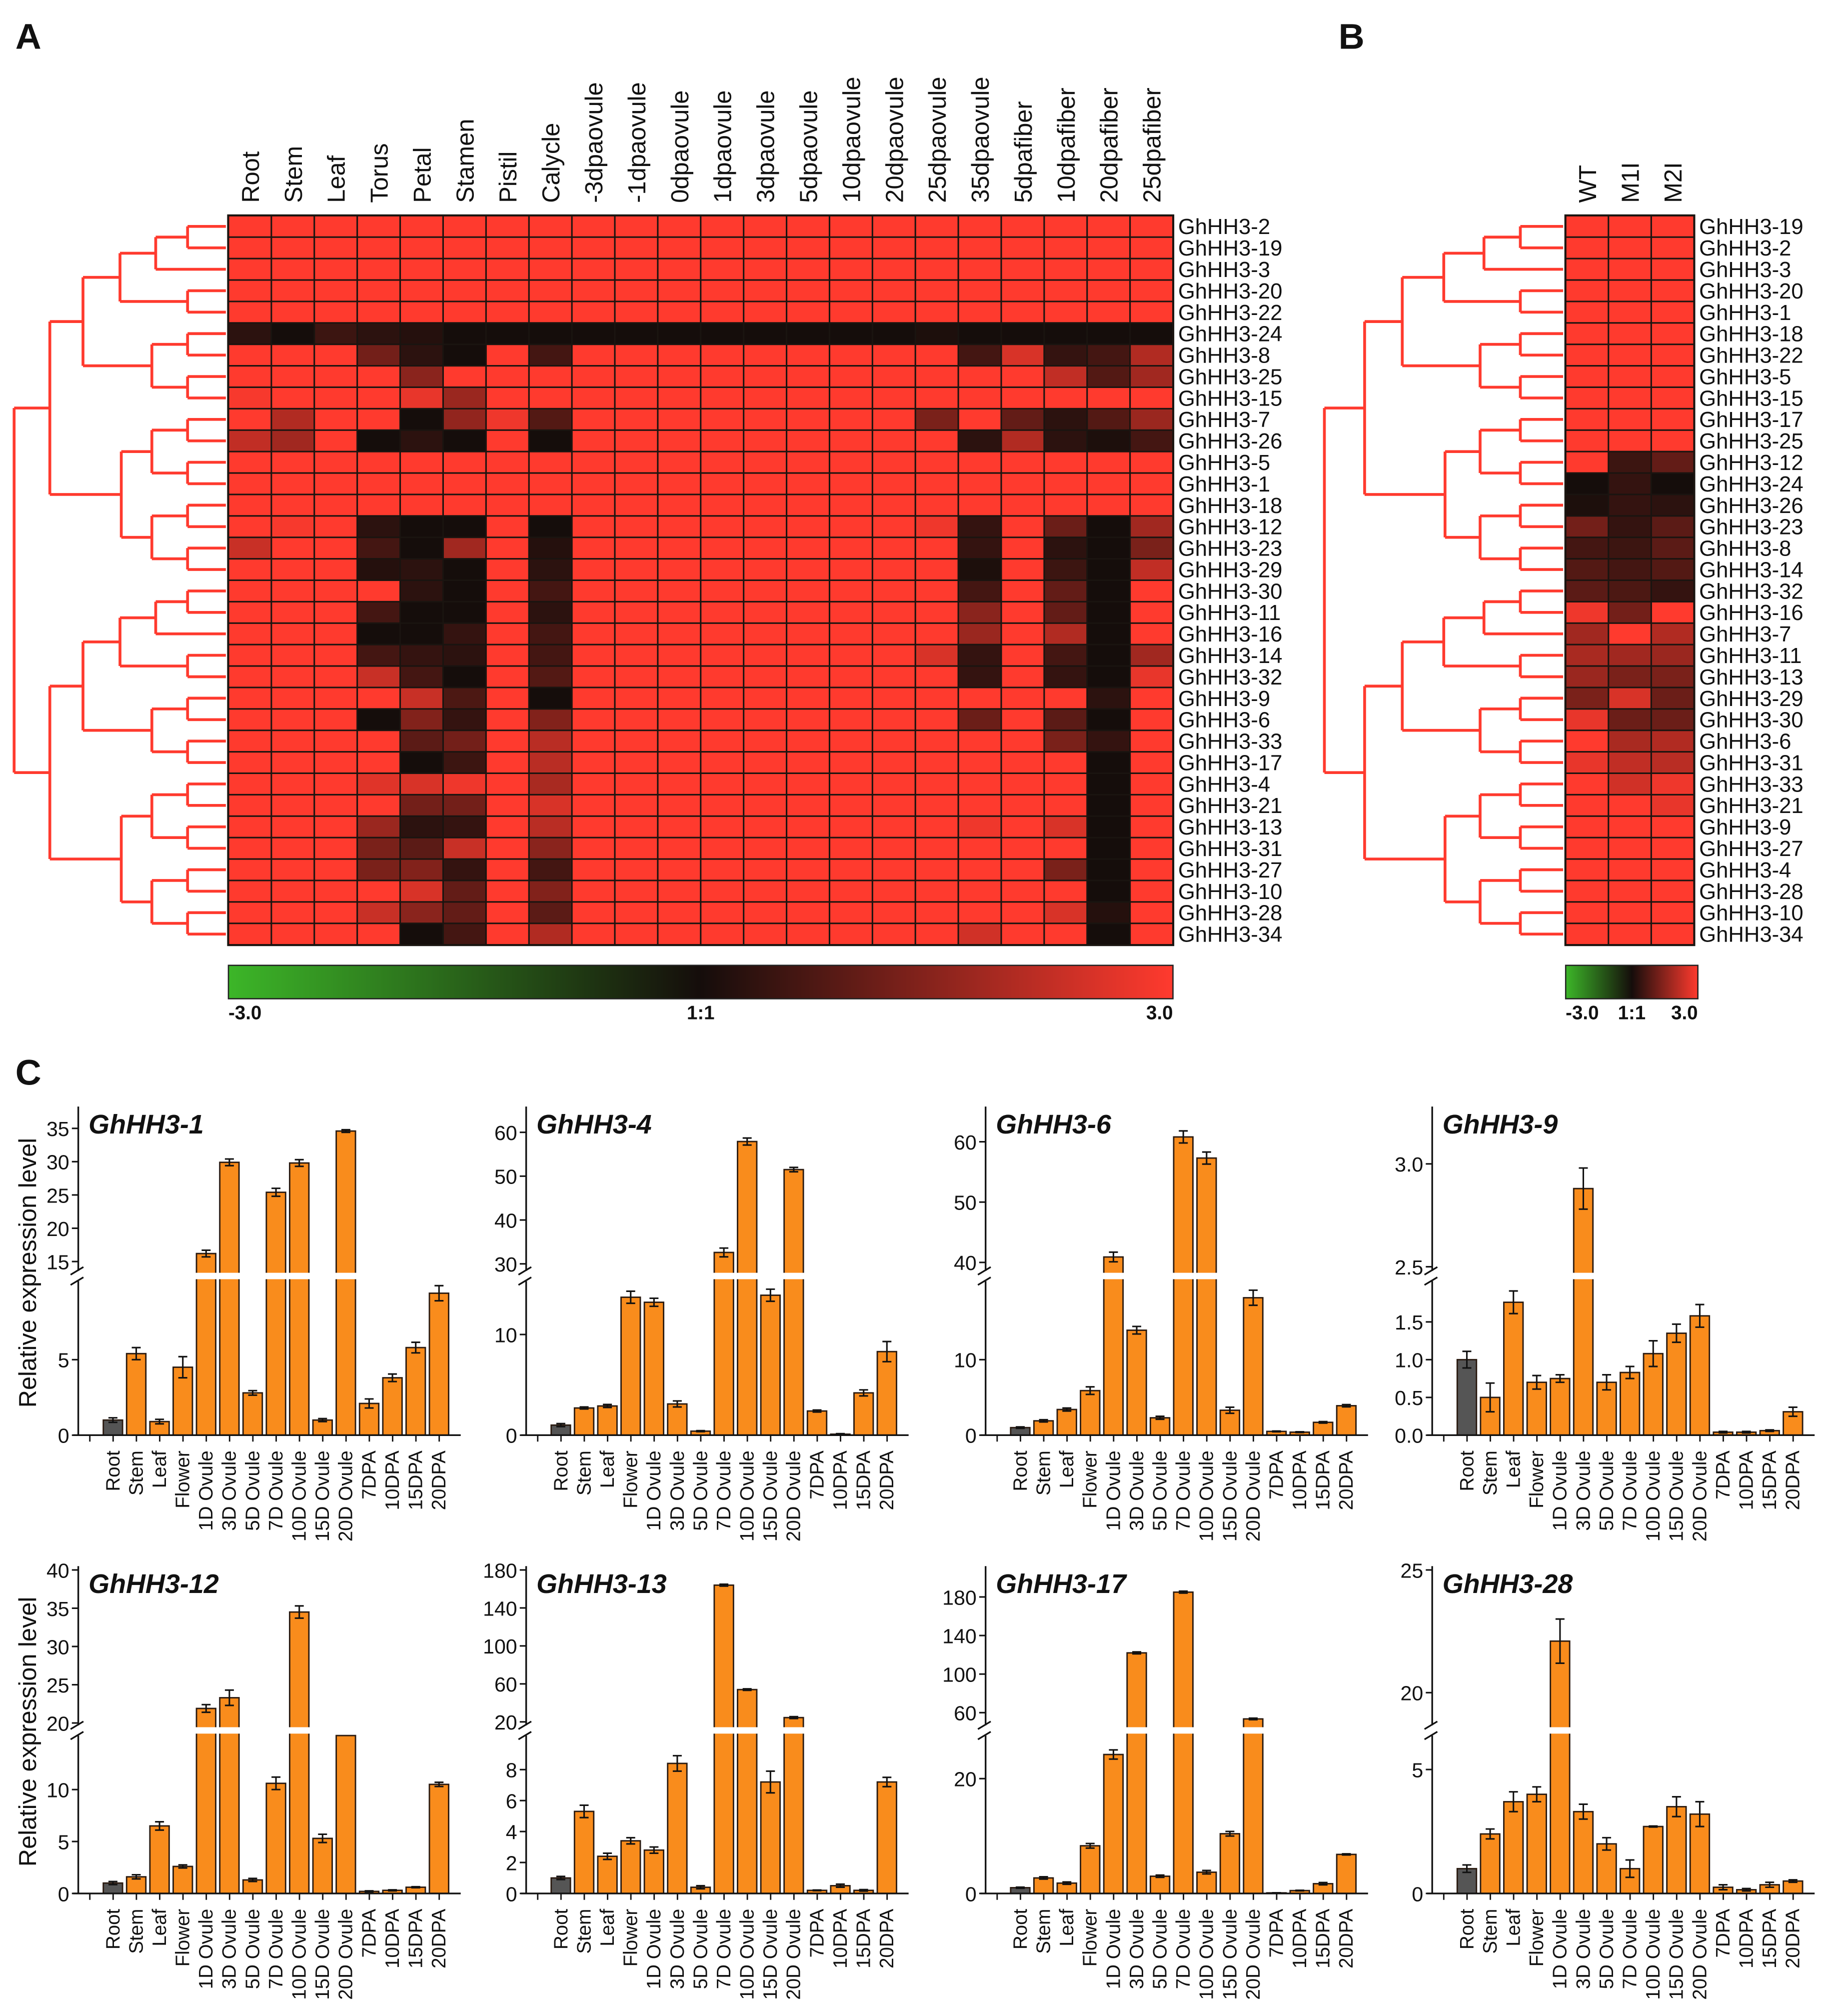 The height and width of the screenshot is (2009, 1848). Describe the element at coordinates (1723, 1475) in the screenshot. I see `x-tick-label: 7DPA` at that location.